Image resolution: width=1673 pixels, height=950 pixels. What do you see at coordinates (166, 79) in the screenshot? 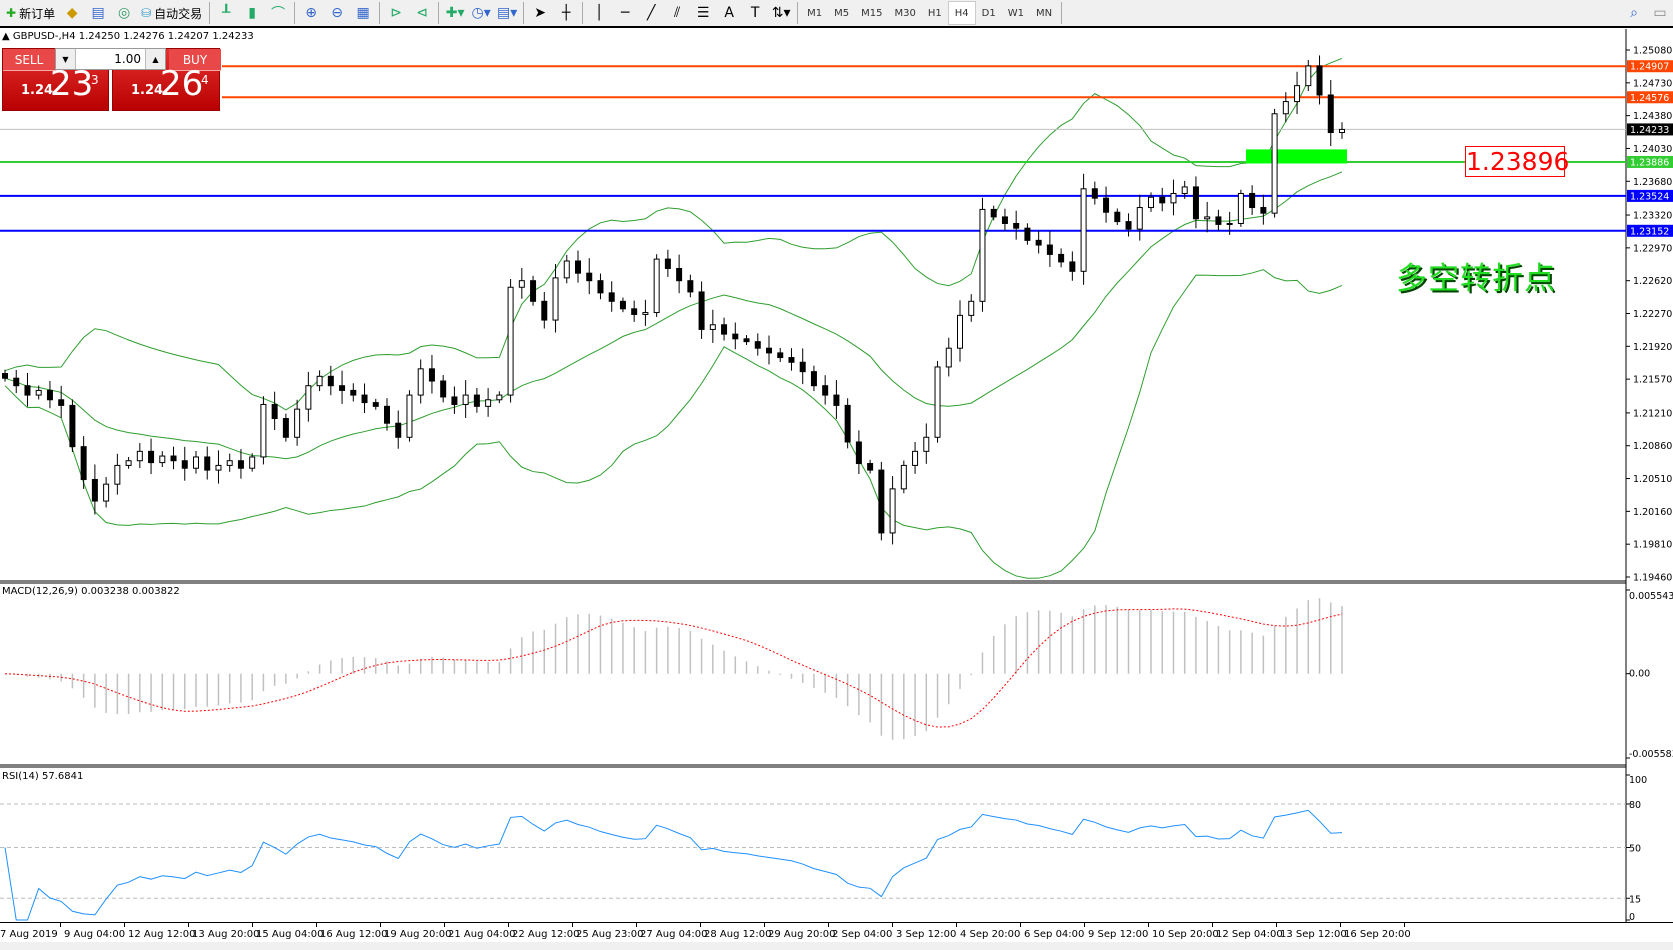
I see `buy-button: BUY 1.24 26 4` at bounding box center [166, 79].